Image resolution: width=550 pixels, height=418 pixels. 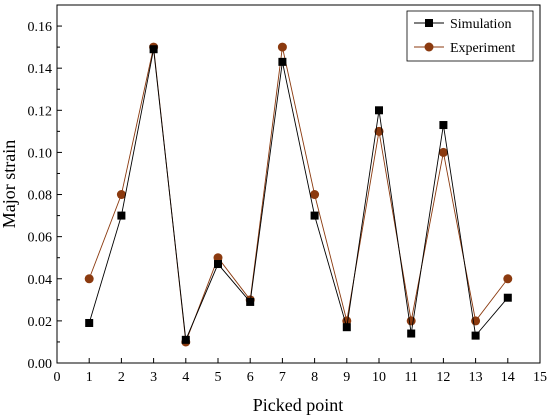 I want to click on legend-marker-simulation, so click(x=429, y=23).